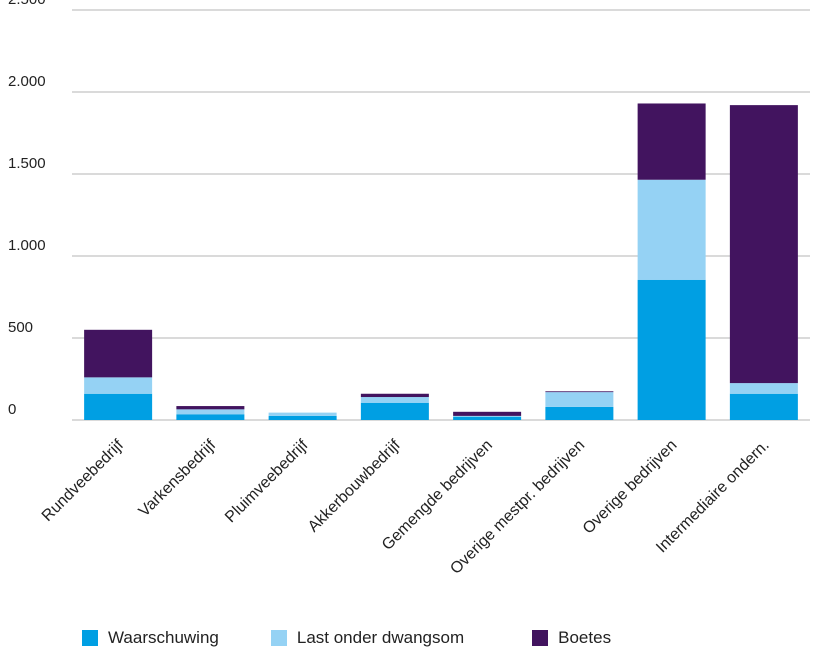 The image size is (813, 656). Describe the element at coordinates (12, 409) in the screenshot. I see `y-tick-label: 0` at that location.